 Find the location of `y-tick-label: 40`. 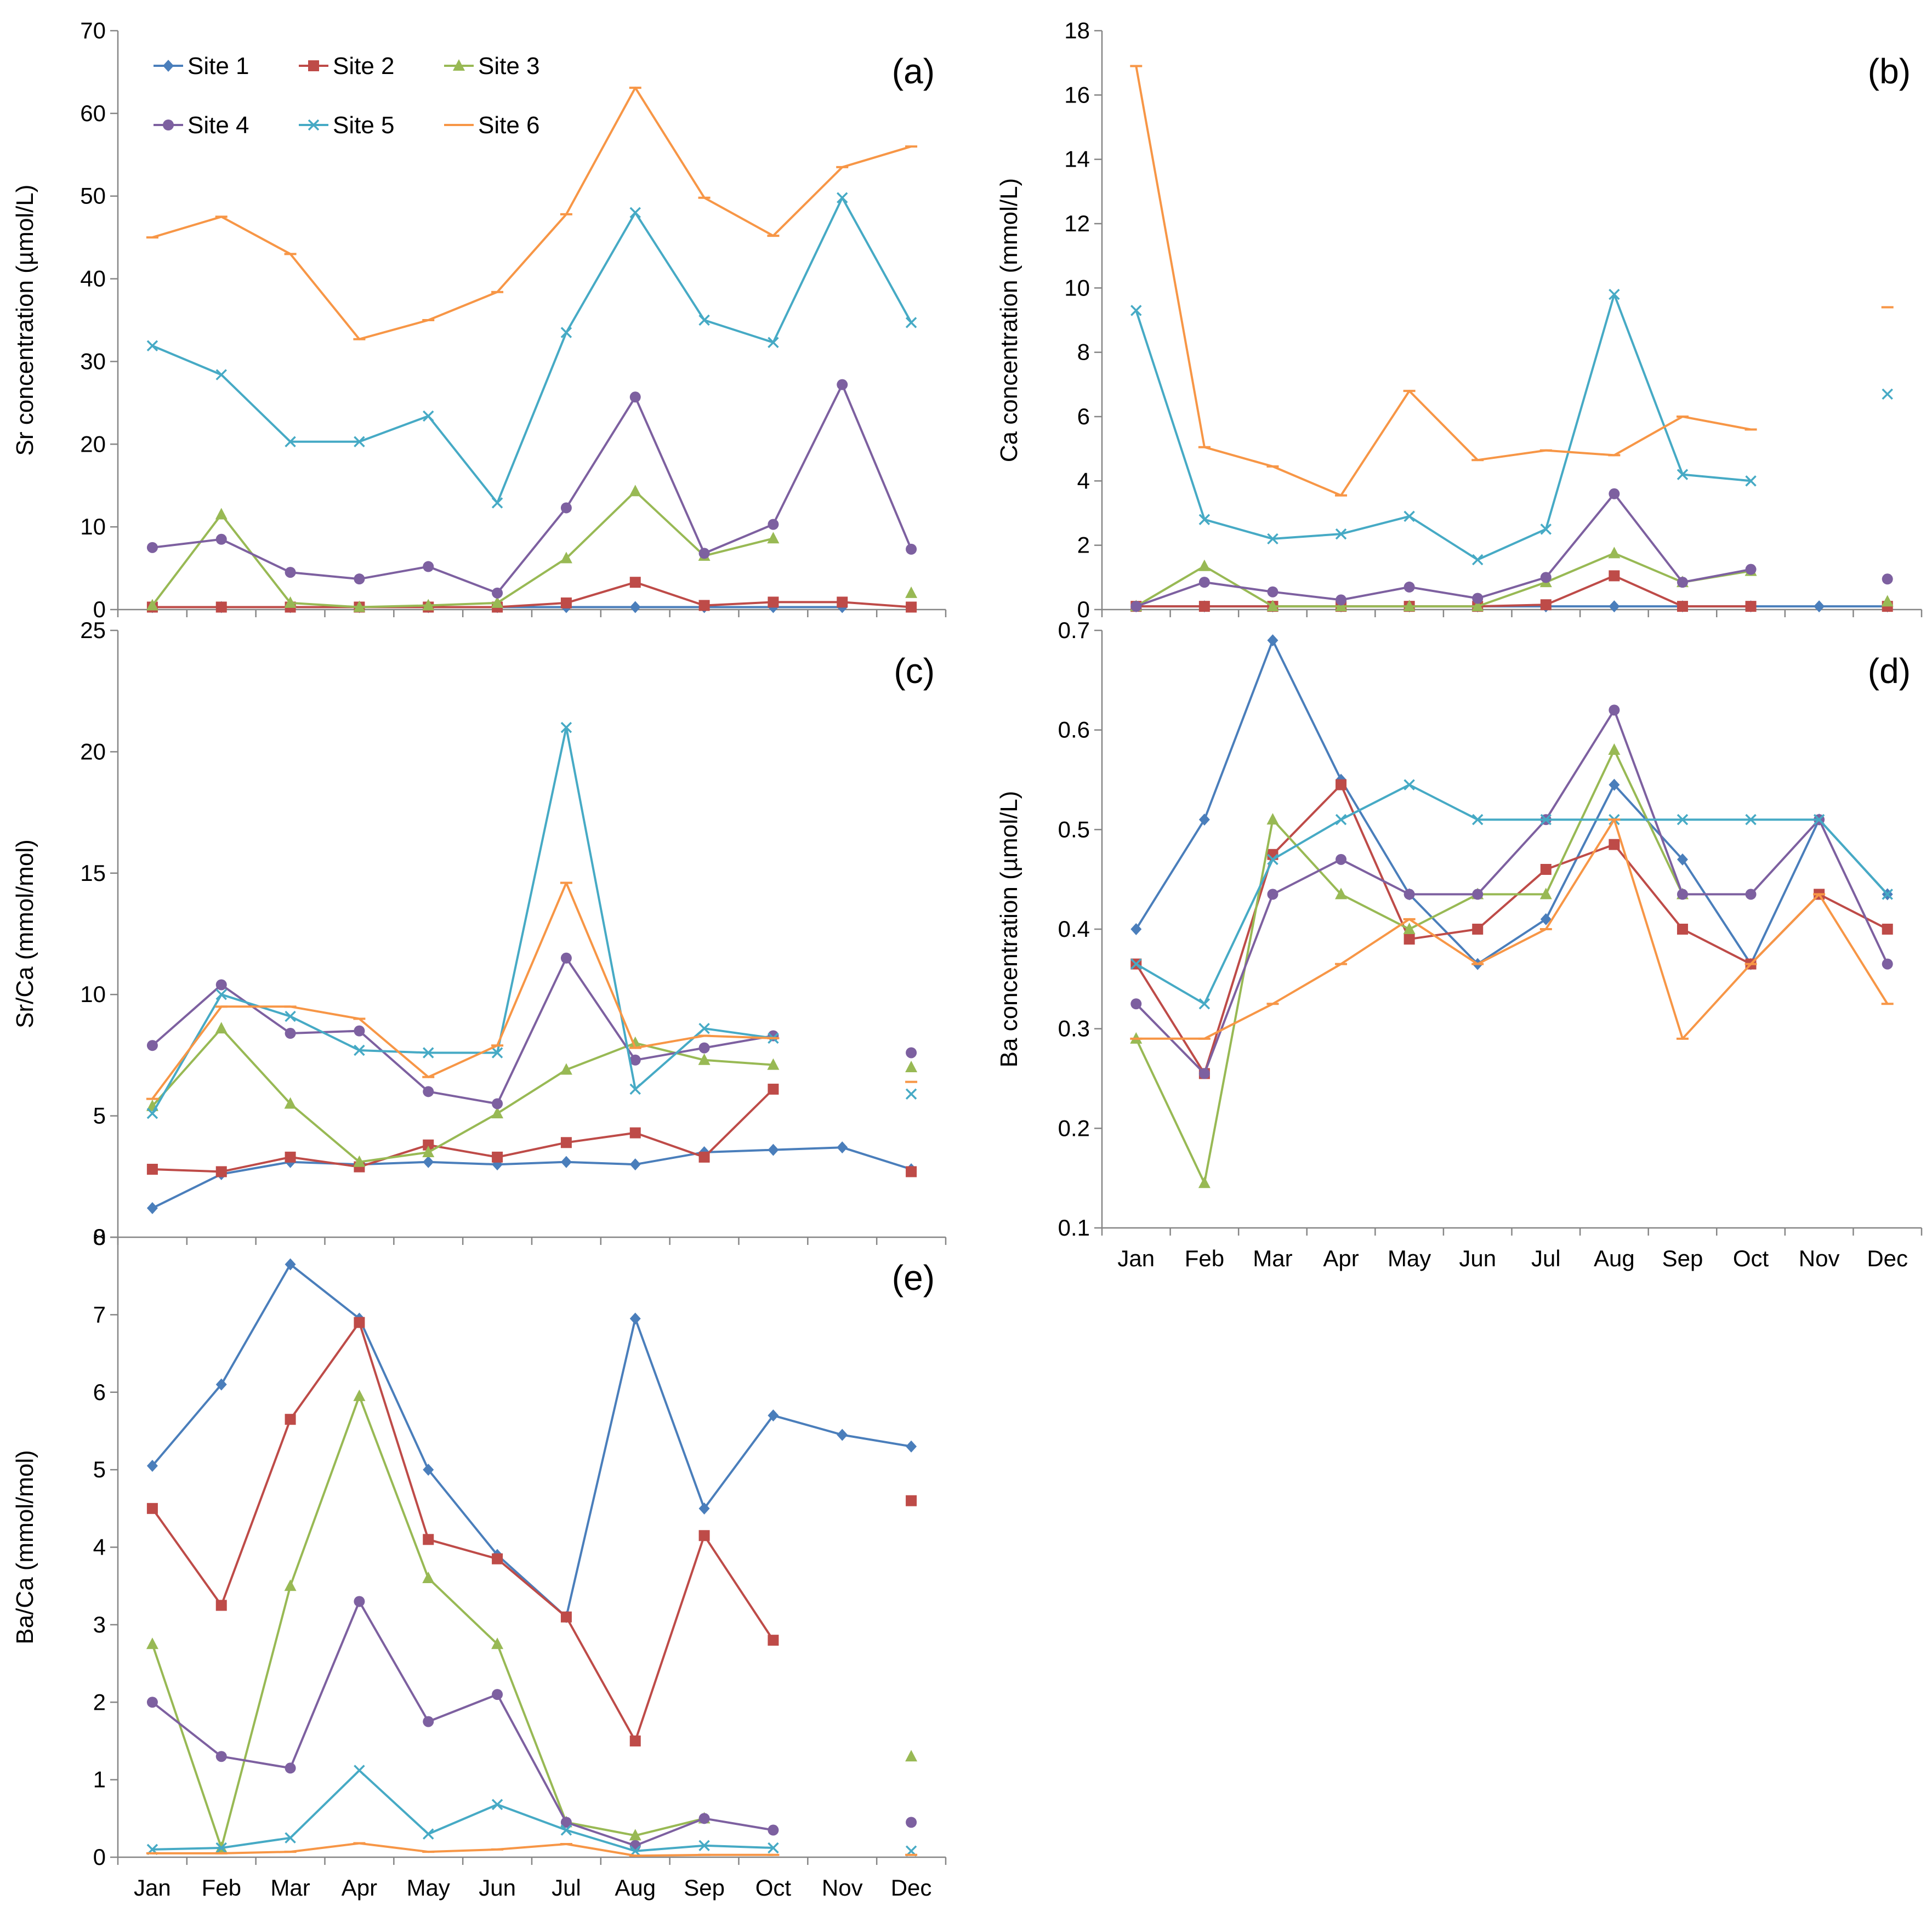

y-tick-label: 40 is located at coordinates (93, 279).